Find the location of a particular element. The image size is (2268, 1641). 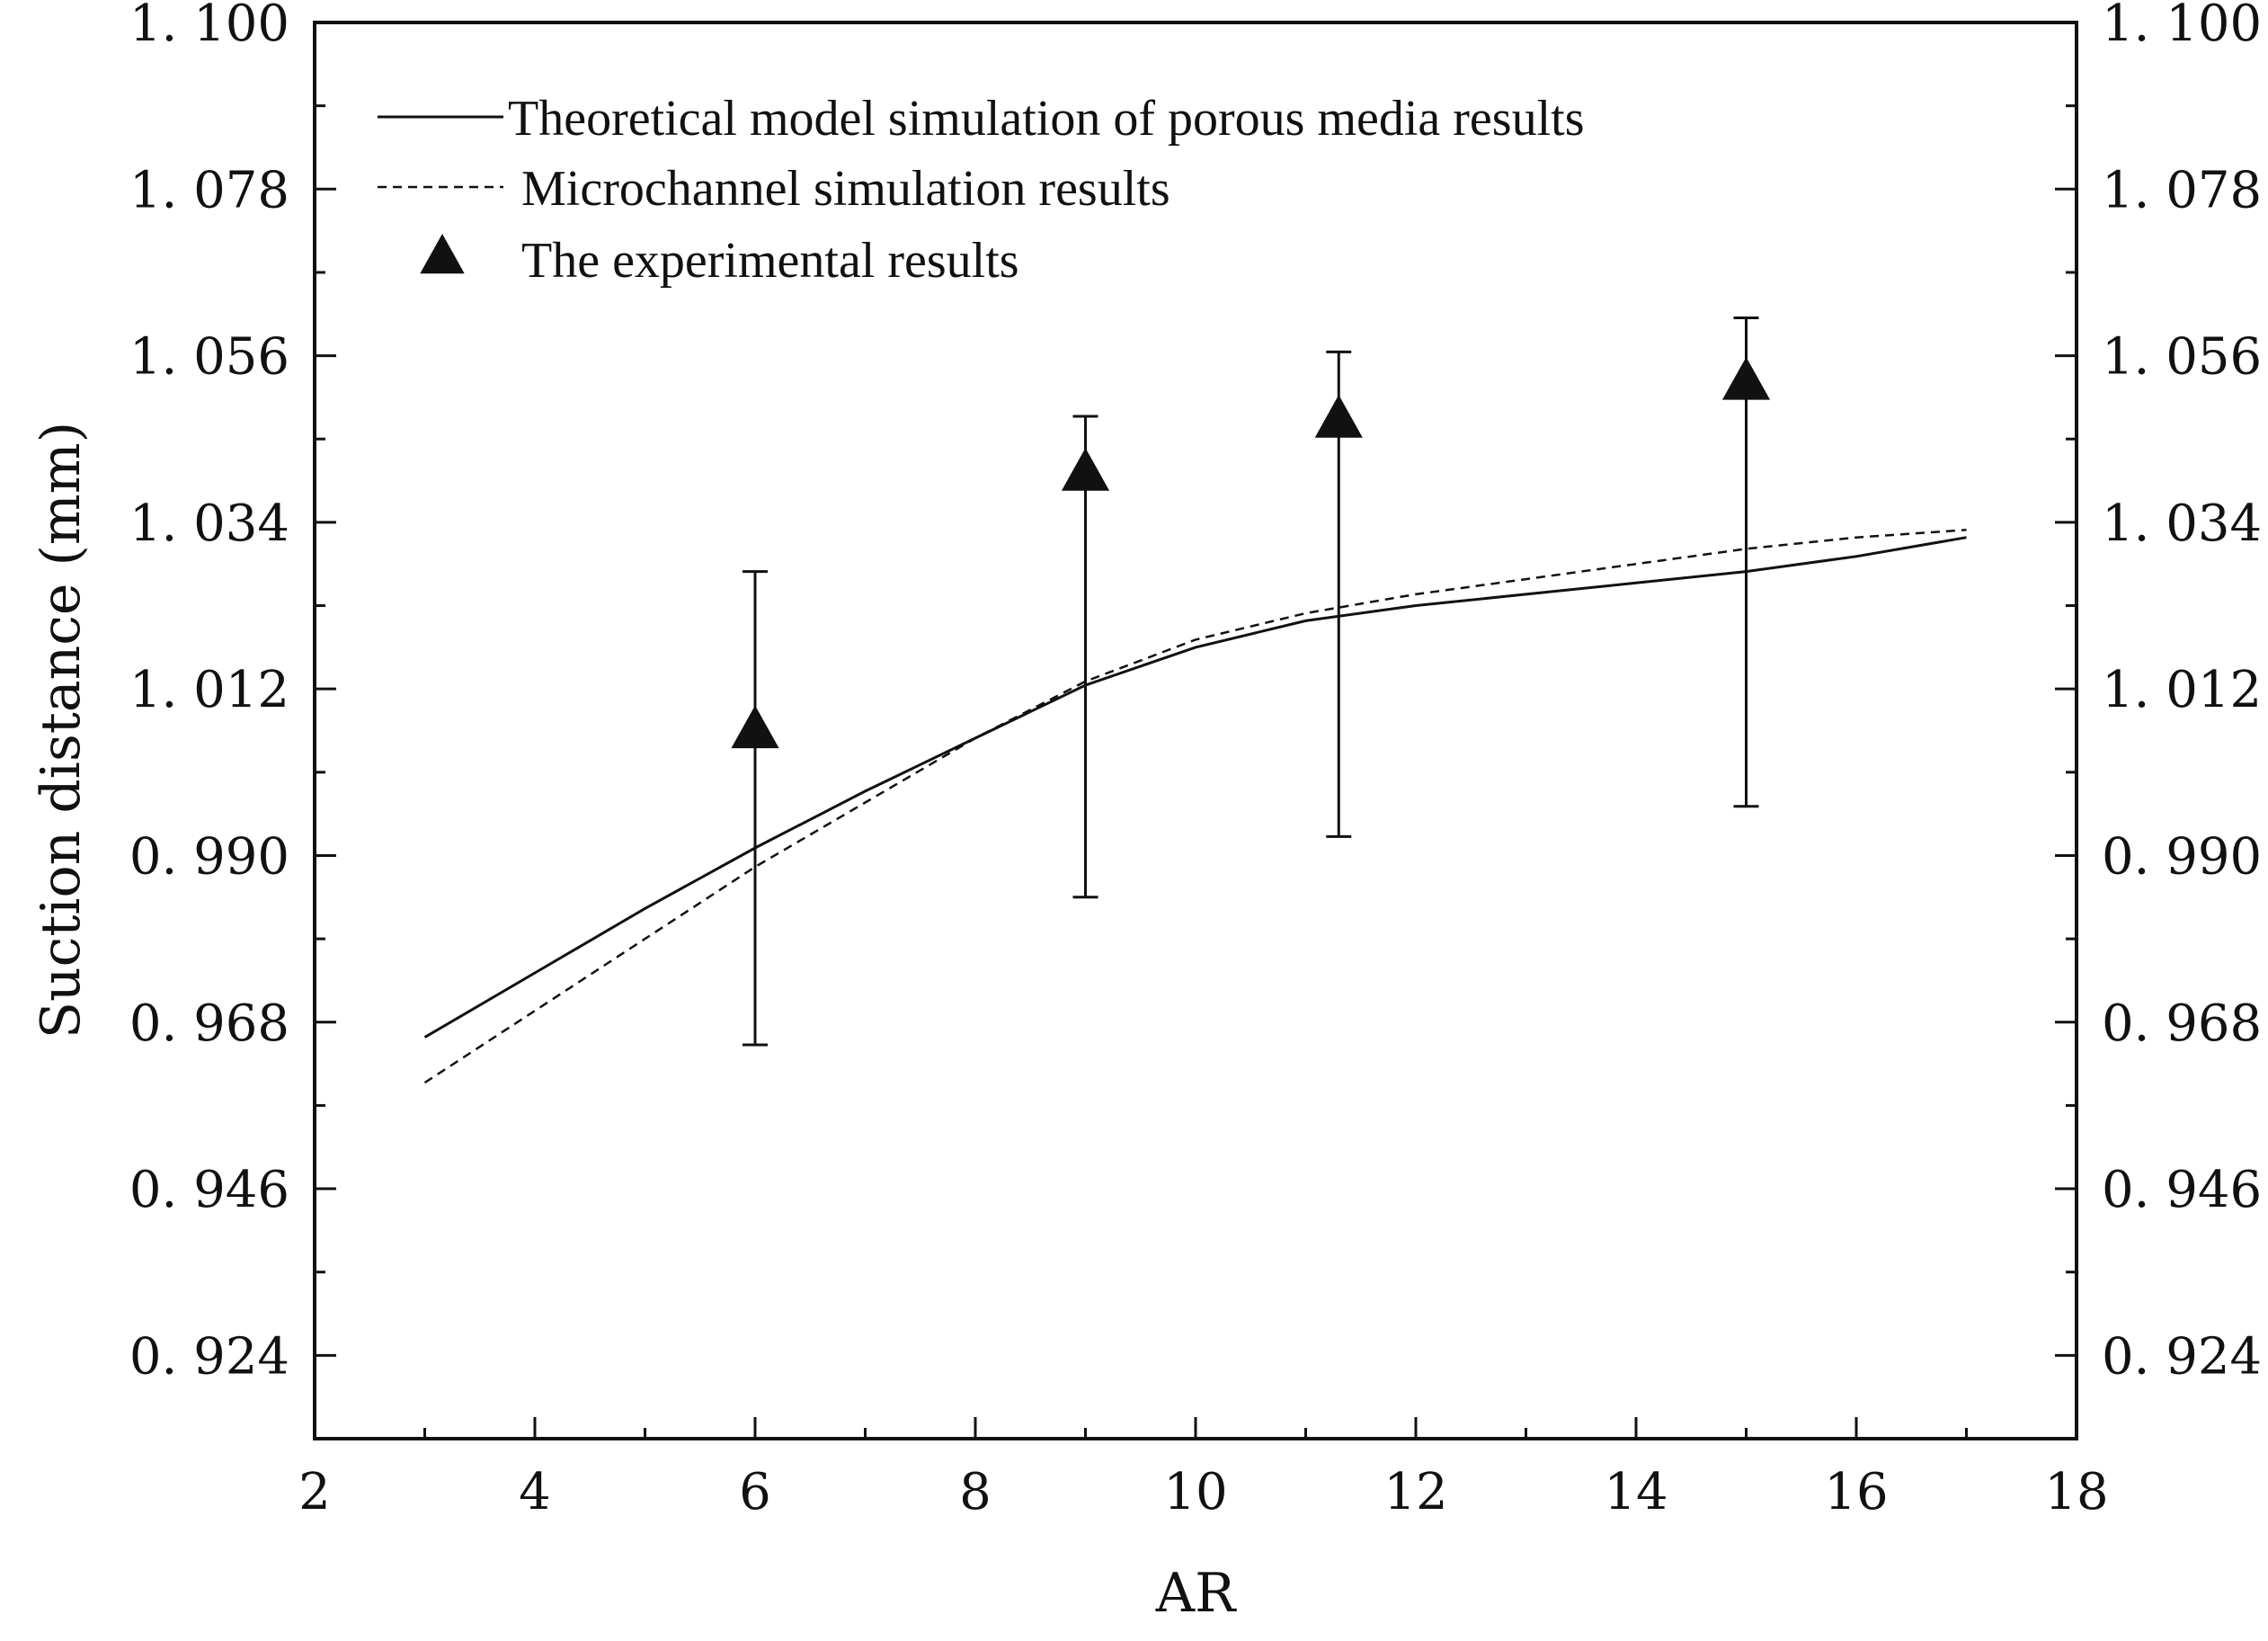

y-tick-label-left: 1. 100 is located at coordinates (209, 26).